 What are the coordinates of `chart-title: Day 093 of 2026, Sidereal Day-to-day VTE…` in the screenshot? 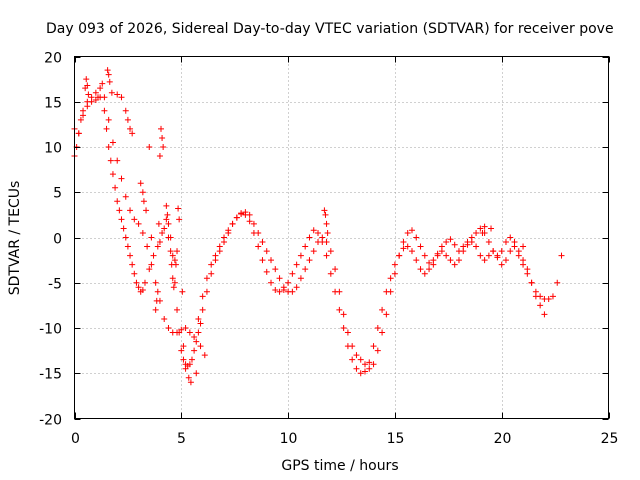 It's located at (330, 29).